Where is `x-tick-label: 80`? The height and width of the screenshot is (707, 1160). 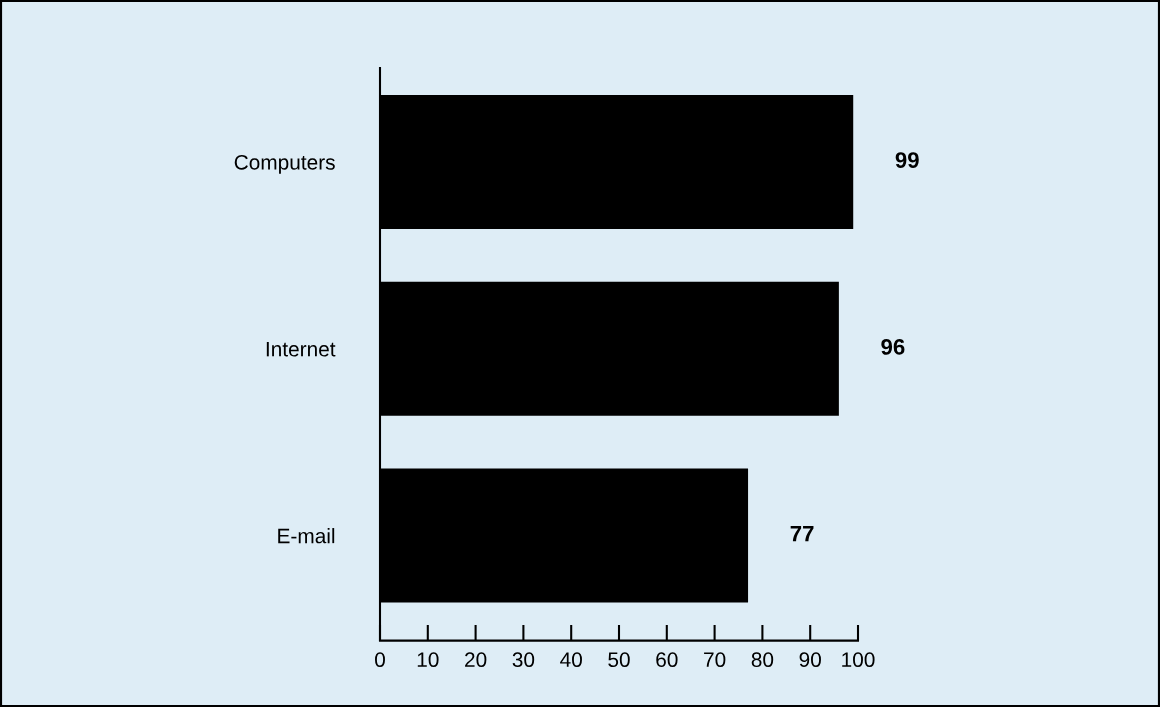
x-tick-label: 80 is located at coordinates (762, 660).